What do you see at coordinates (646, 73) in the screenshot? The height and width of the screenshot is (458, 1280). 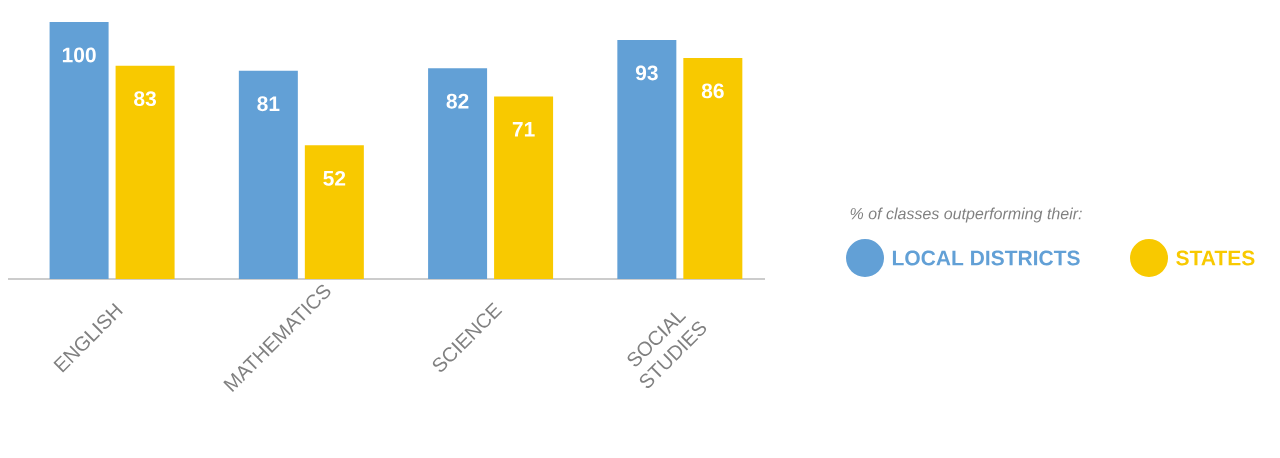 I see `data-label: 93` at bounding box center [646, 73].